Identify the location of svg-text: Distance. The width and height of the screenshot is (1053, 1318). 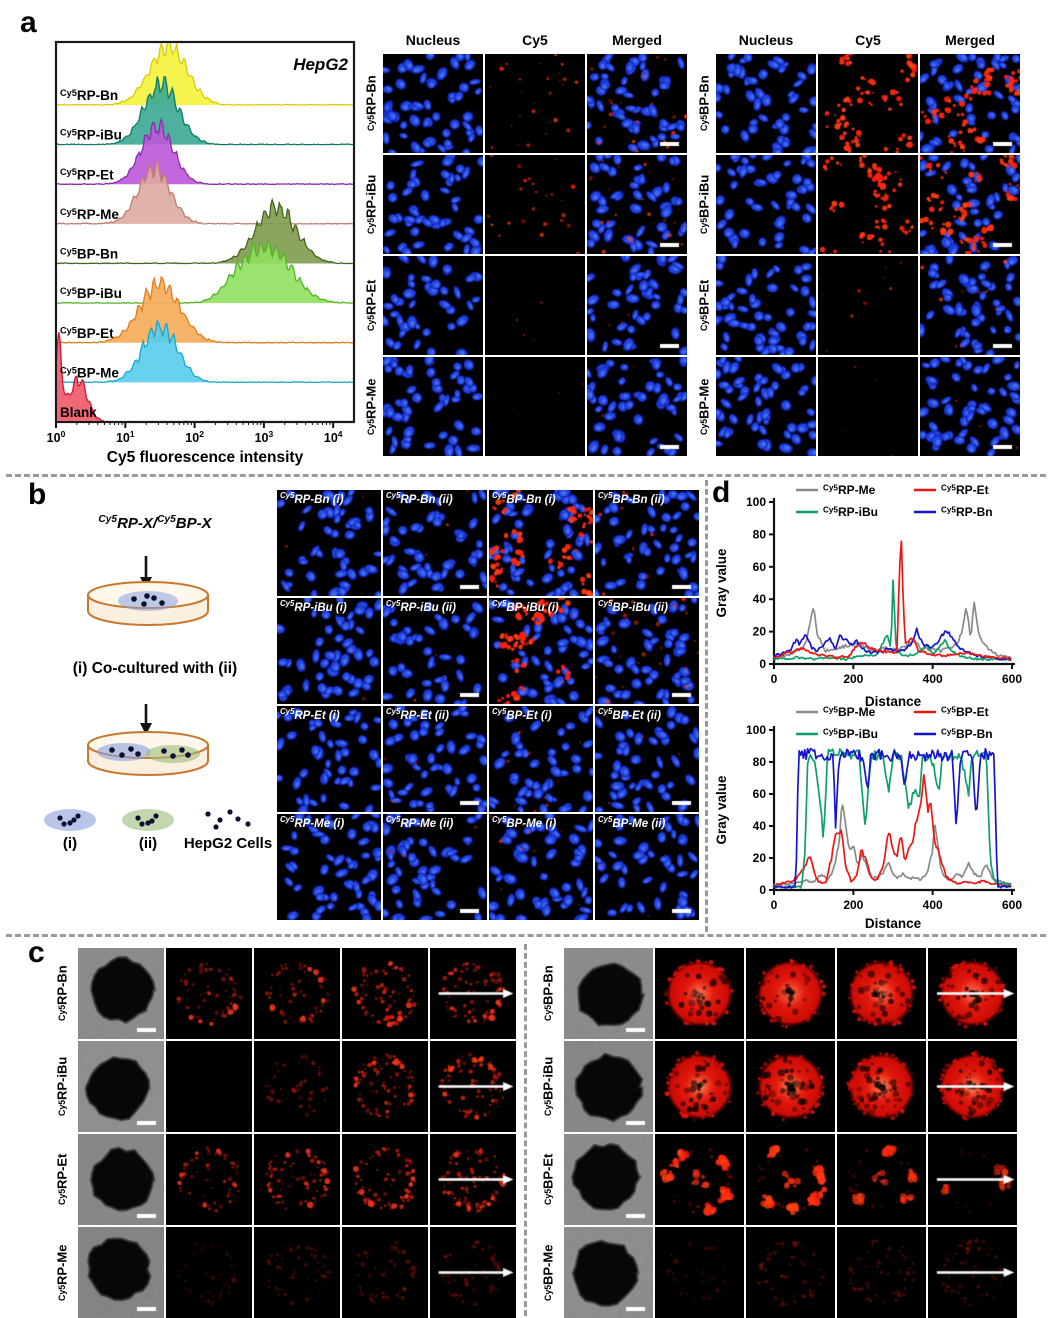
(893, 701).